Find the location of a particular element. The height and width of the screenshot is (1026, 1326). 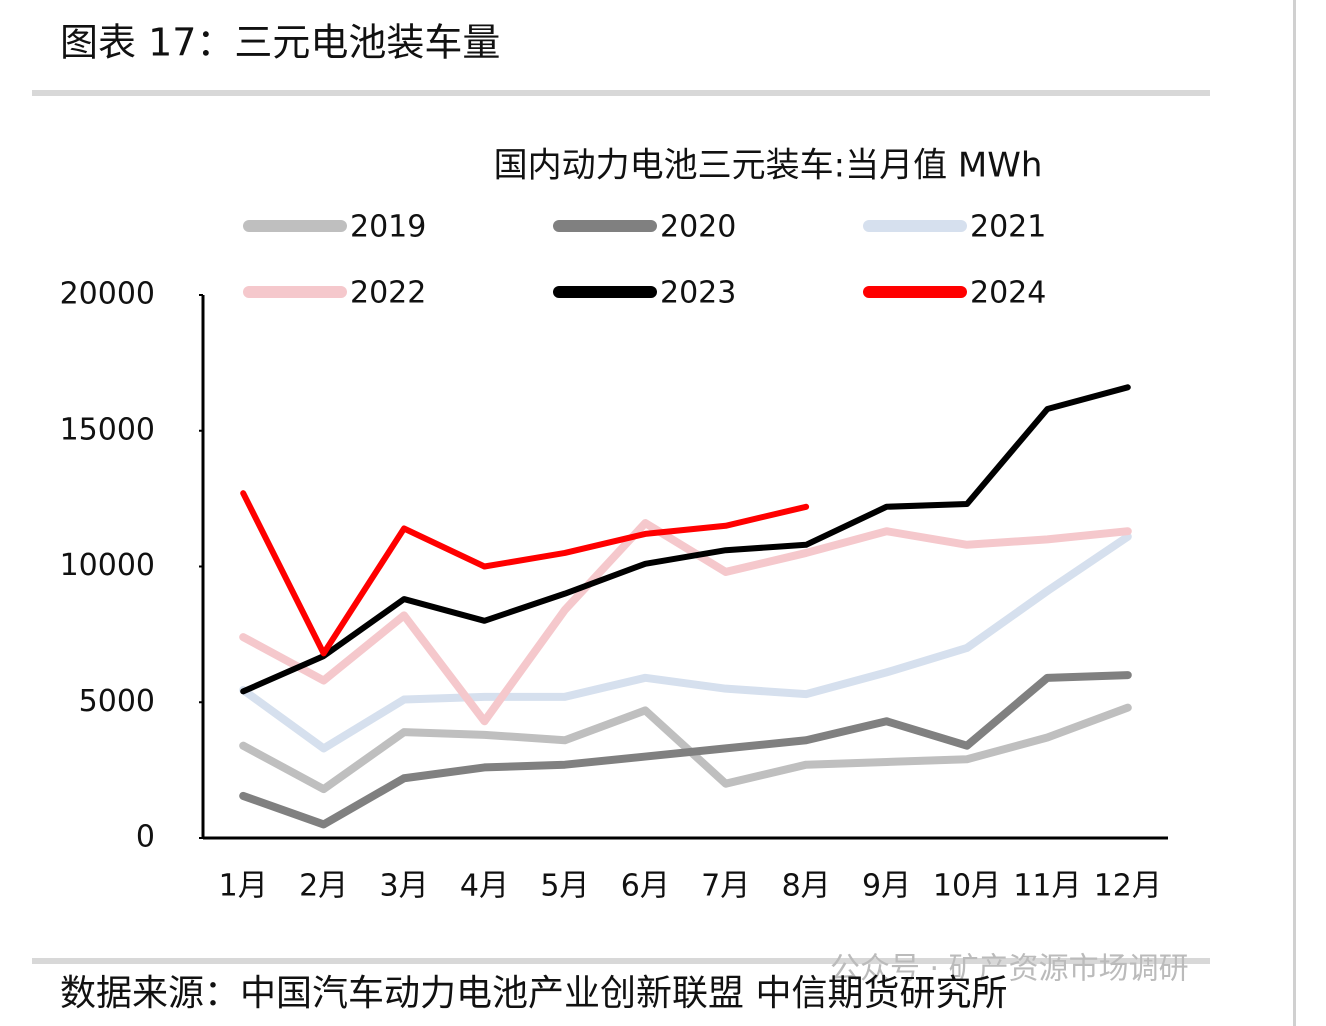

x-tick-label: 5月 is located at coordinates (564, 886).